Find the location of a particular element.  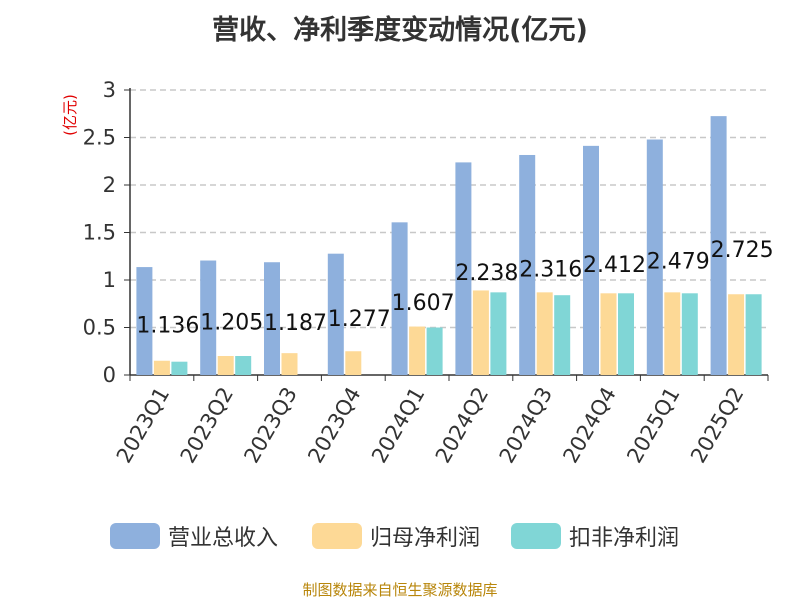

bar-value-label: 1.277 is located at coordinates (359, 319).